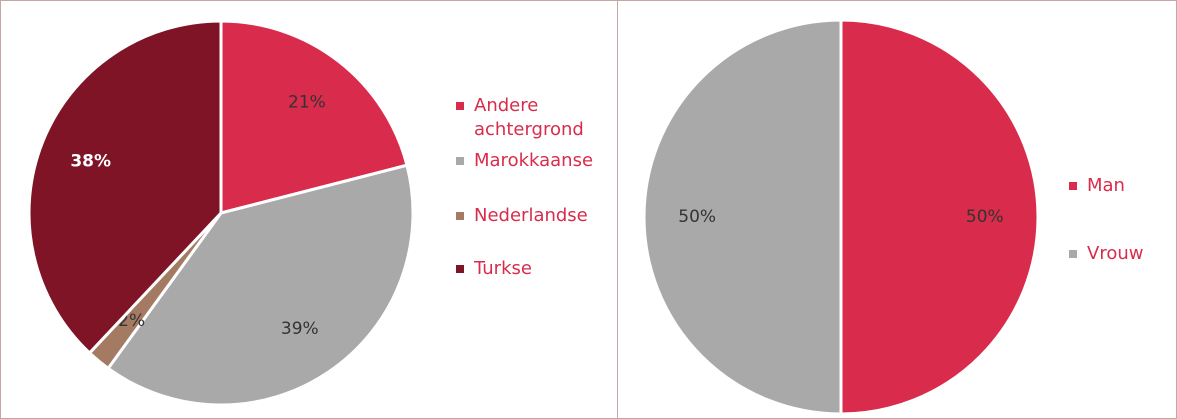 The width and height of the screenshot is (1177, 419). I want to click on legend-label: Turkse, so click(503, 268).